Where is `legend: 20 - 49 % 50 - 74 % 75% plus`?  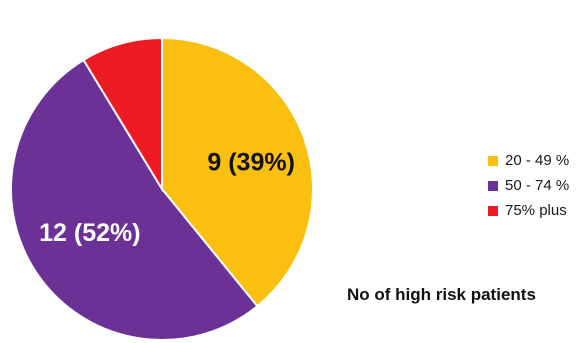 legend: 20 - 49 % 50 - 74 % 75% plus is located at coordinates (537, 185).